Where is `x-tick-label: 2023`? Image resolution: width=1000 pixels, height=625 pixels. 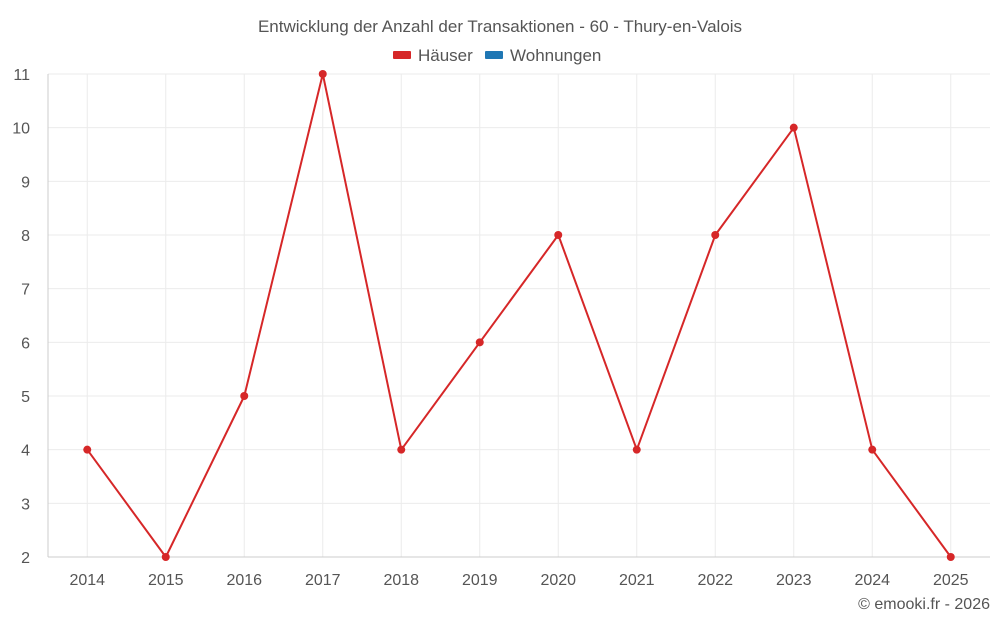 x-tick-label: 2023 is located at coordinates (794, 580).